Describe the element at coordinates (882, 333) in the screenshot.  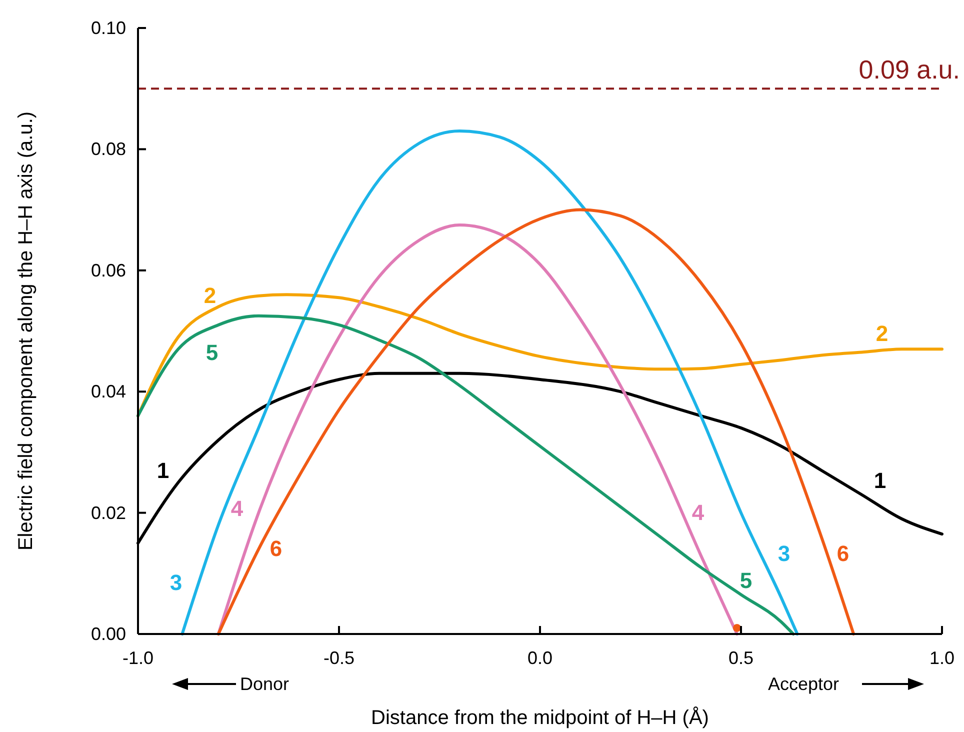
I see `text: 2` at that location.